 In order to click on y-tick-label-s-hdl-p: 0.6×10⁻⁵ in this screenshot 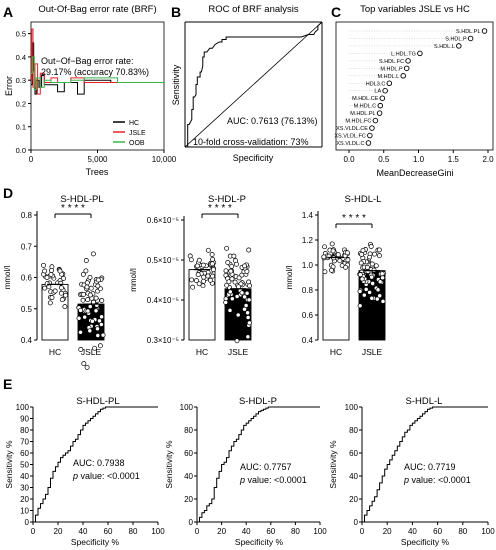, I will do `click(163, 220)`.